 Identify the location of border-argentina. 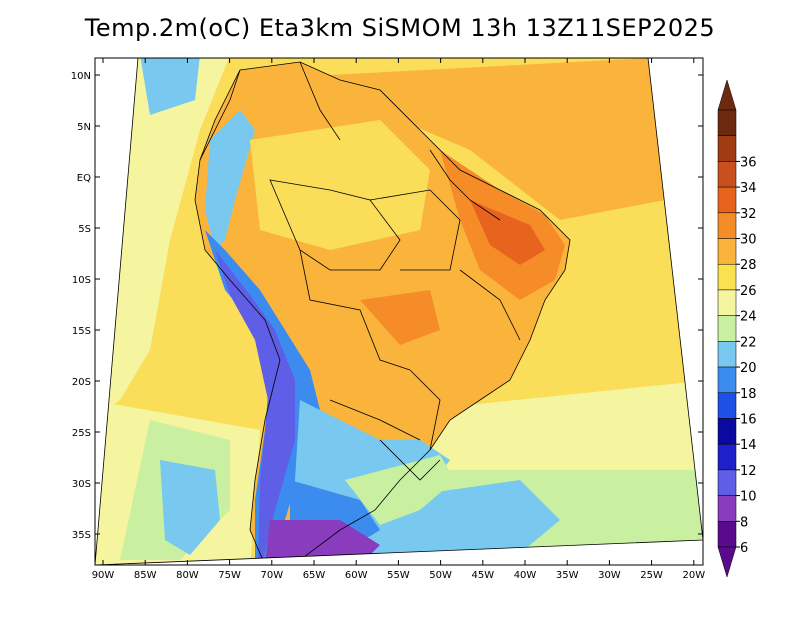
(375, 420).